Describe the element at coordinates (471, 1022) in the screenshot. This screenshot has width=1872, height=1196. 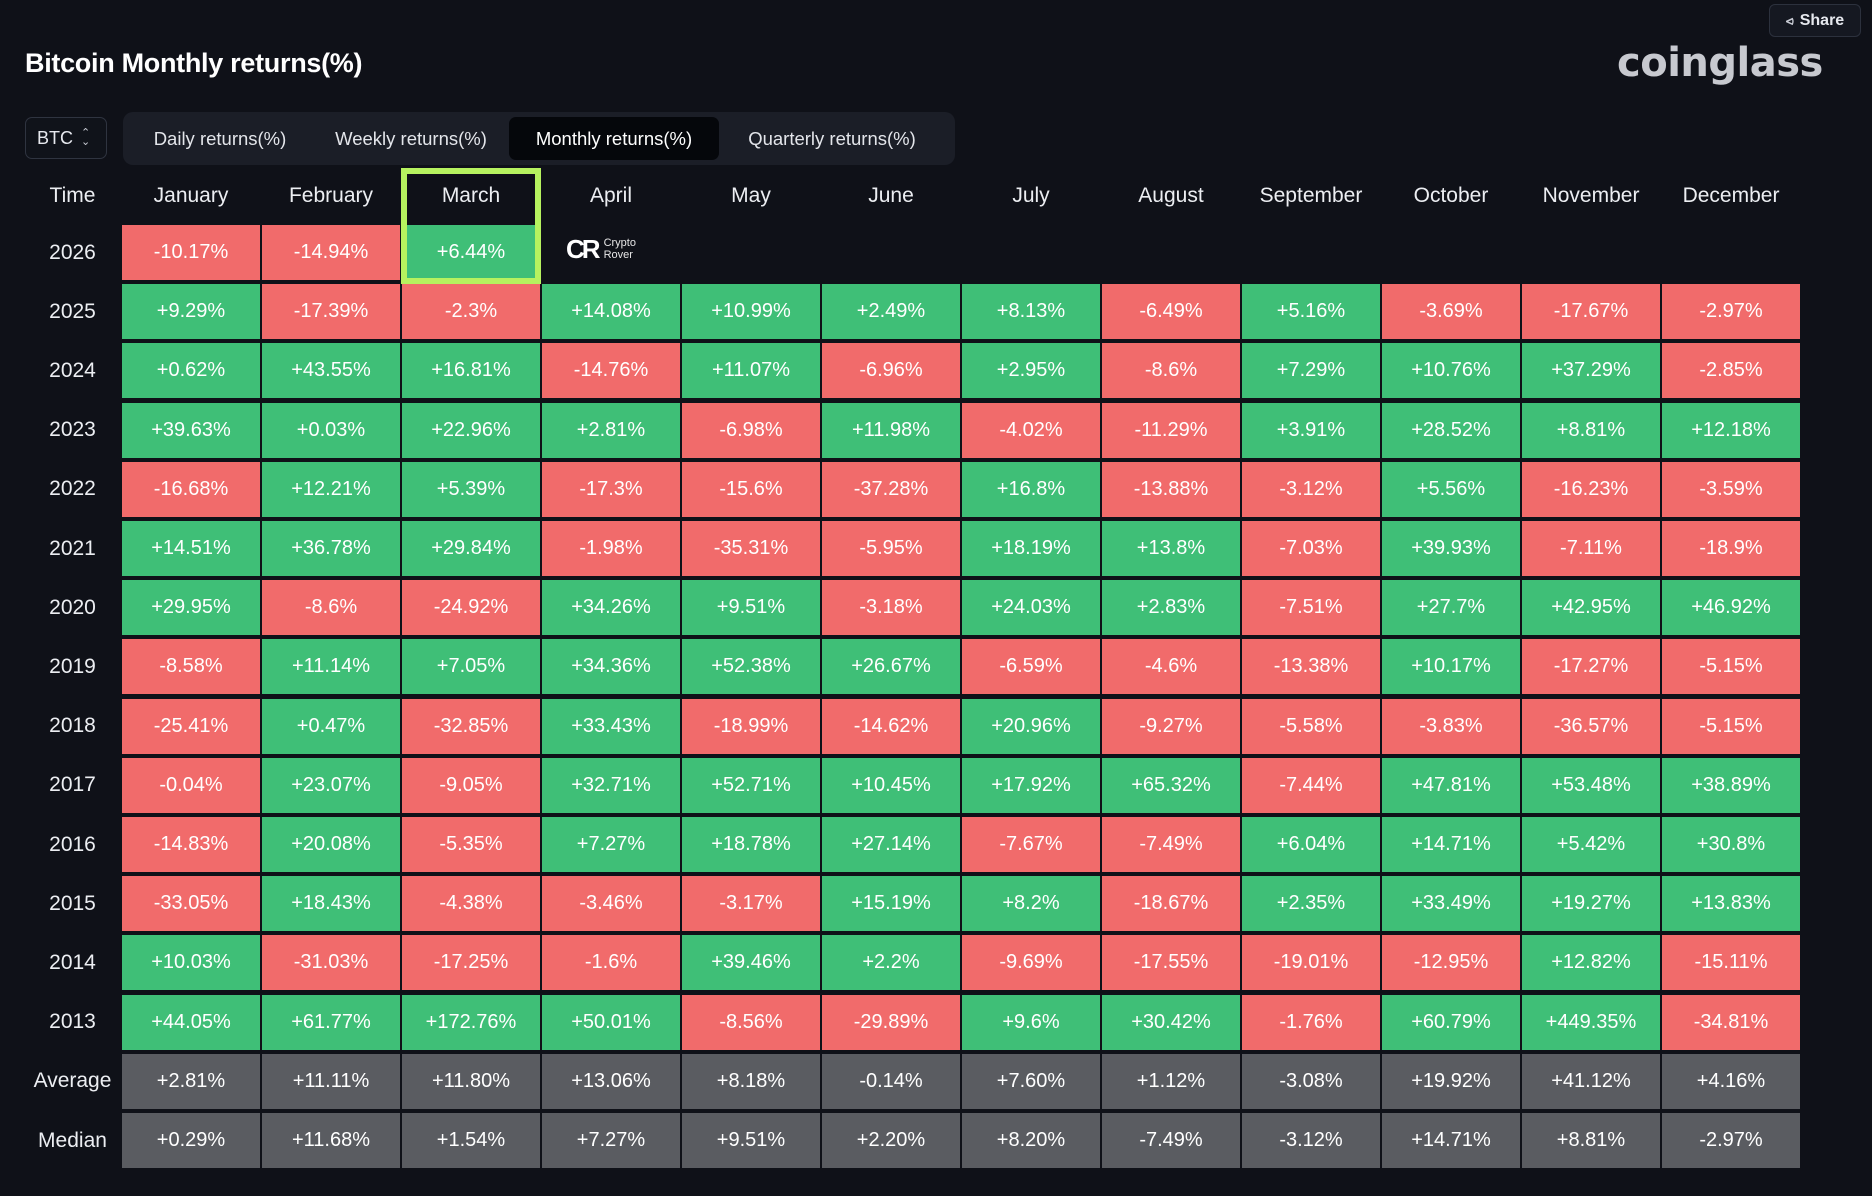
I see `return-cell-2013-march: +172.76%` at that location.